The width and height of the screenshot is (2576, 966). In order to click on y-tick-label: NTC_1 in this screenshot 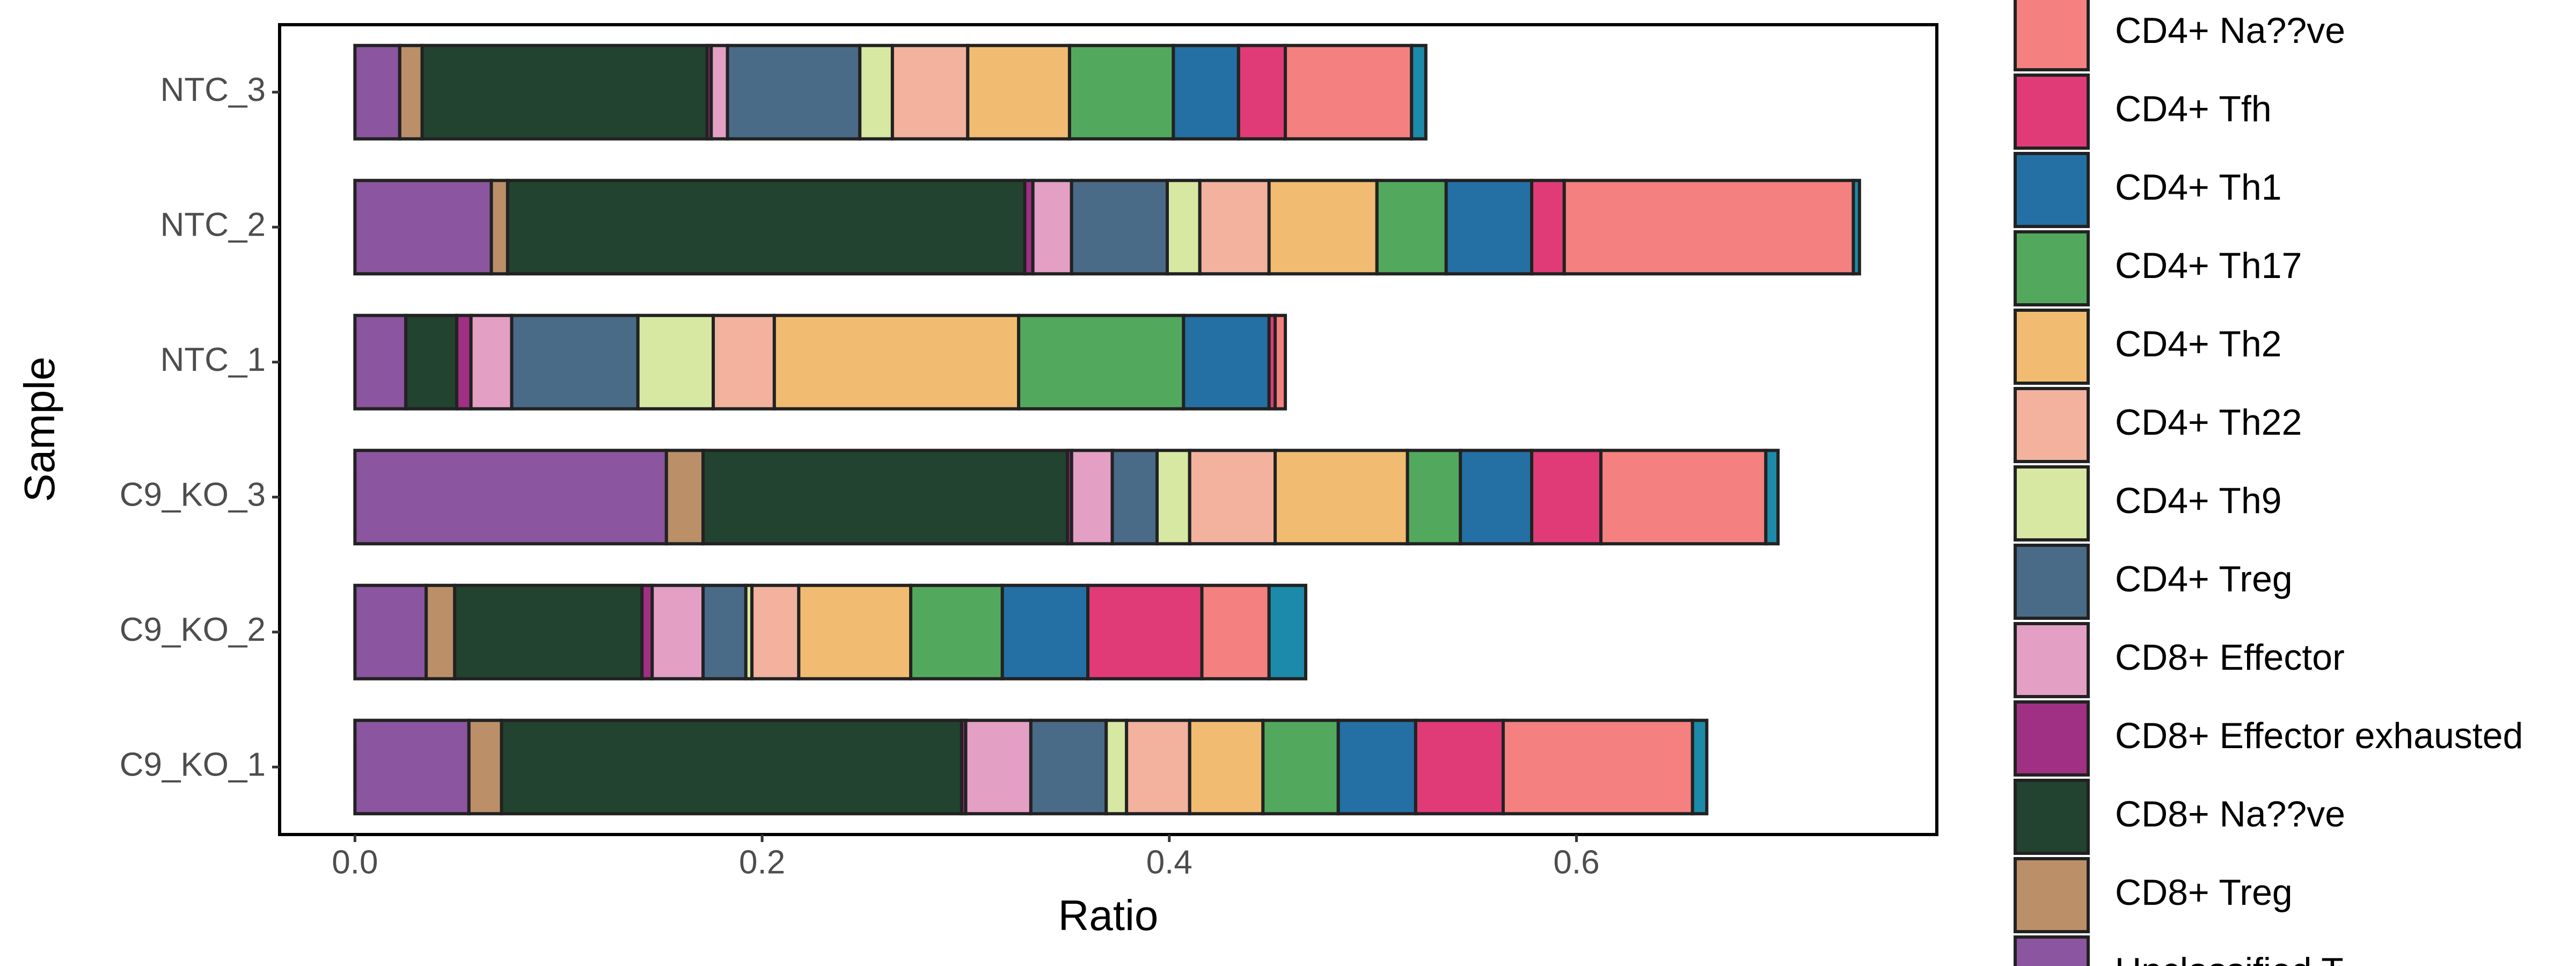, I will do `click(213, 359)`.